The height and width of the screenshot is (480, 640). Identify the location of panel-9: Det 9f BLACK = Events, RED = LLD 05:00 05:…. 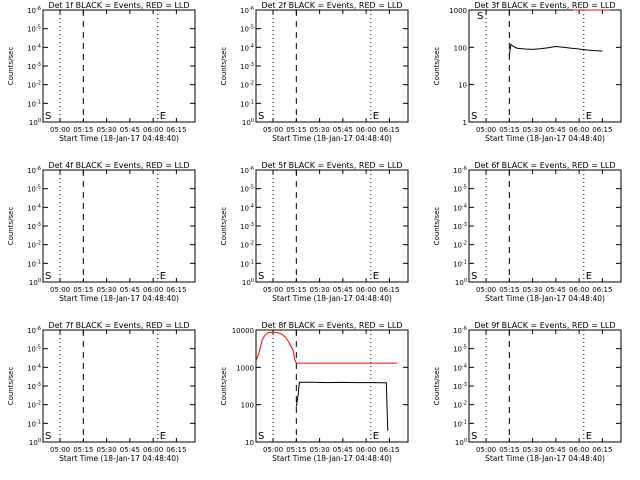
(527, 392).